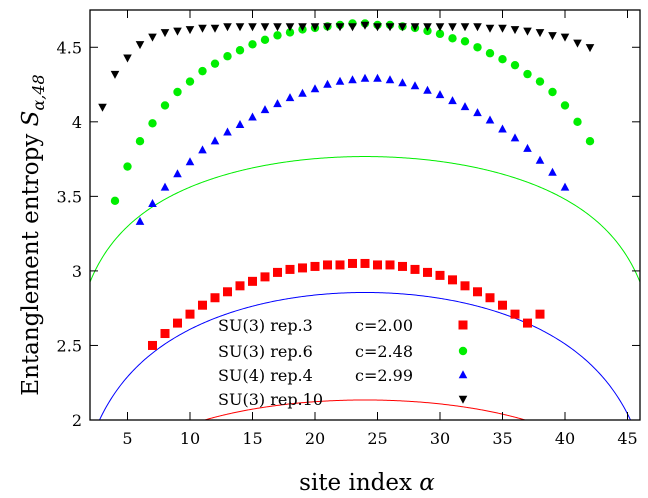 The image size is (648, 498). What do you see at coordinates (384, 325) in the screenshot?
I see `legend-c-value: c=2.00` at bounding box center [384, 325].